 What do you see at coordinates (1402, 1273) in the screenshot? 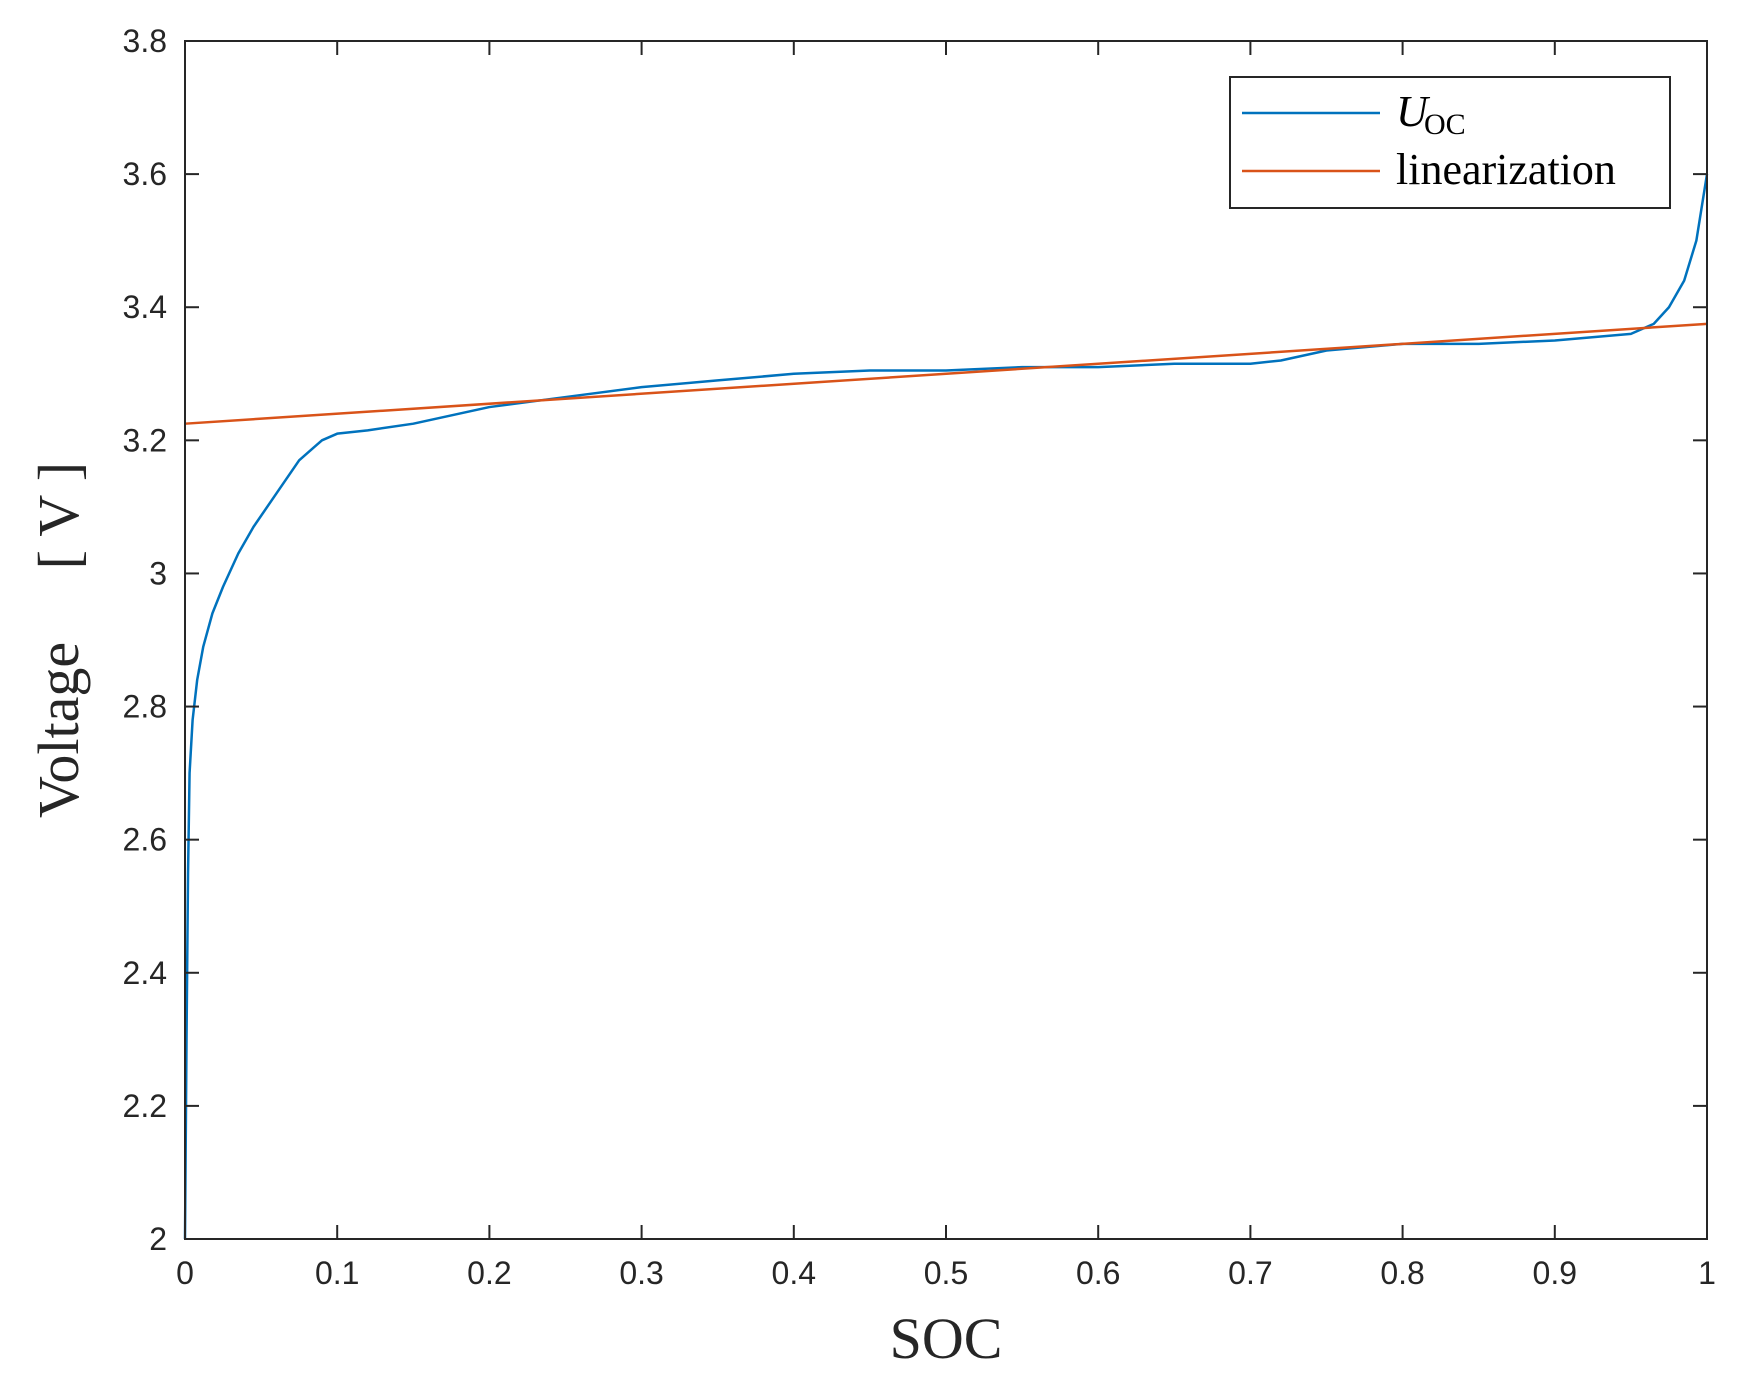
I see `x-tick-label: 0.8` at bounding box center [1402, 1273].